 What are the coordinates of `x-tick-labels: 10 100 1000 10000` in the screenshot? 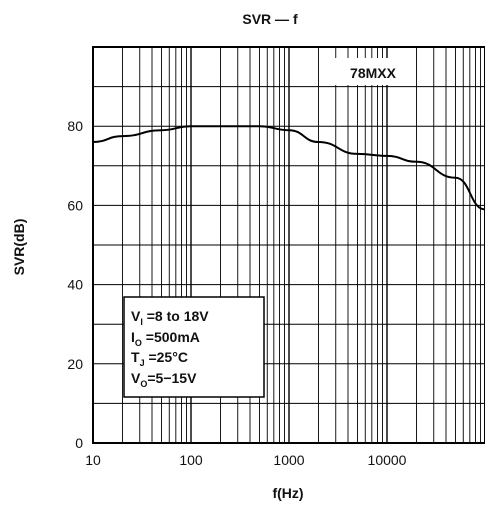 It's located at (245, 460).